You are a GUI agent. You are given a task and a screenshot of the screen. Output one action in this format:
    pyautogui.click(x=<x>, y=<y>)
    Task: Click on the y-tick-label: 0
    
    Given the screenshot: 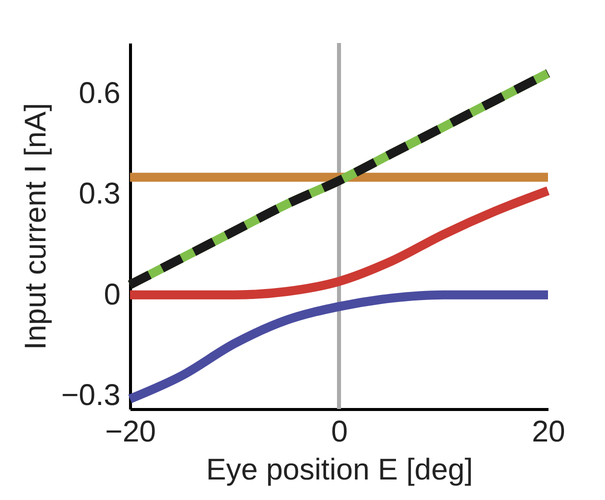 What is the action you would take?
    pyautogui.click(x=112, y=295)
    